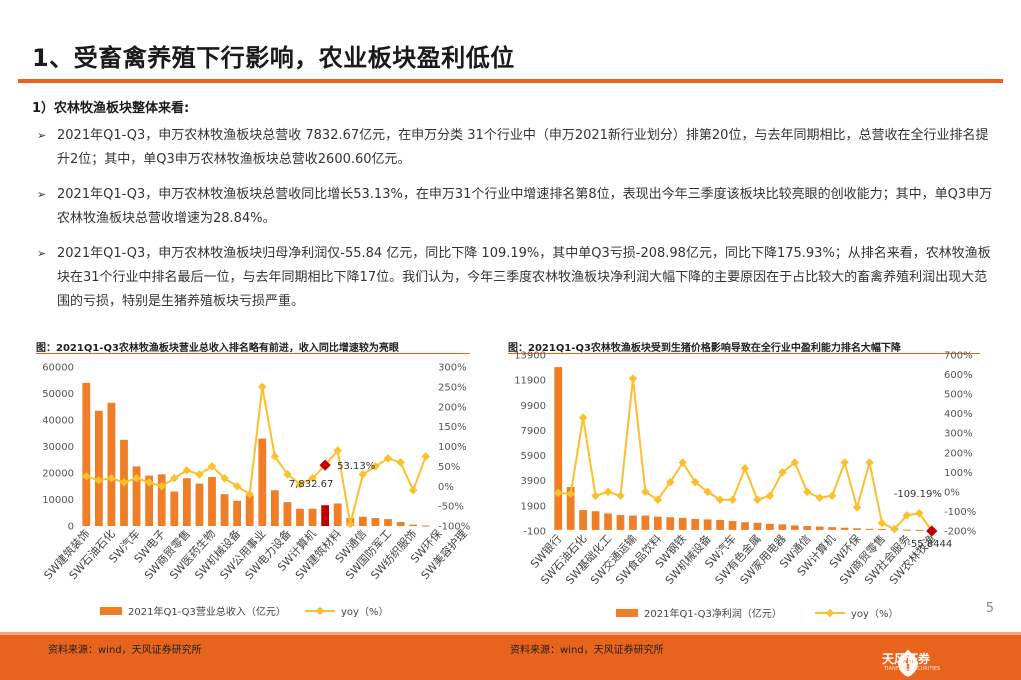 The width and height of the screenshot is (1021, 680). What do you see at coordinates (929, 544) in the screenshot?
I see `chart2-bar-value-label: -55.8444` at bounding box center [929, 544].